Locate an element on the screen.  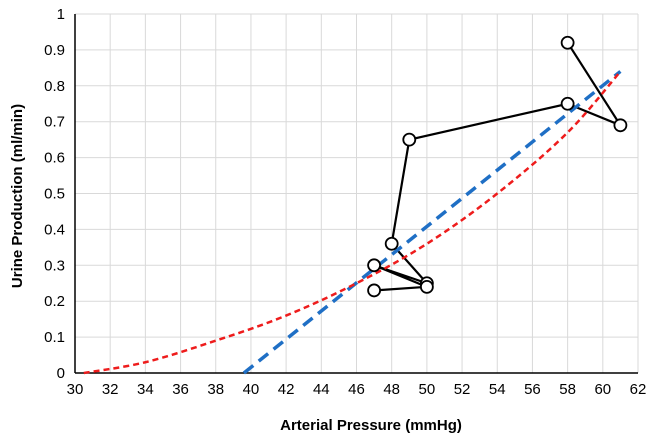
y-axis-title: Urine Production (ml/min) is located at coordinates (17, 196).